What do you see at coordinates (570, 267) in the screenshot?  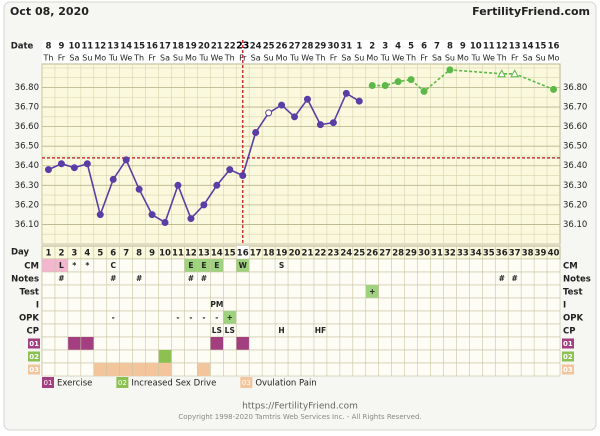 I see `row-label-right: CM` at bounding box center [570, 267].